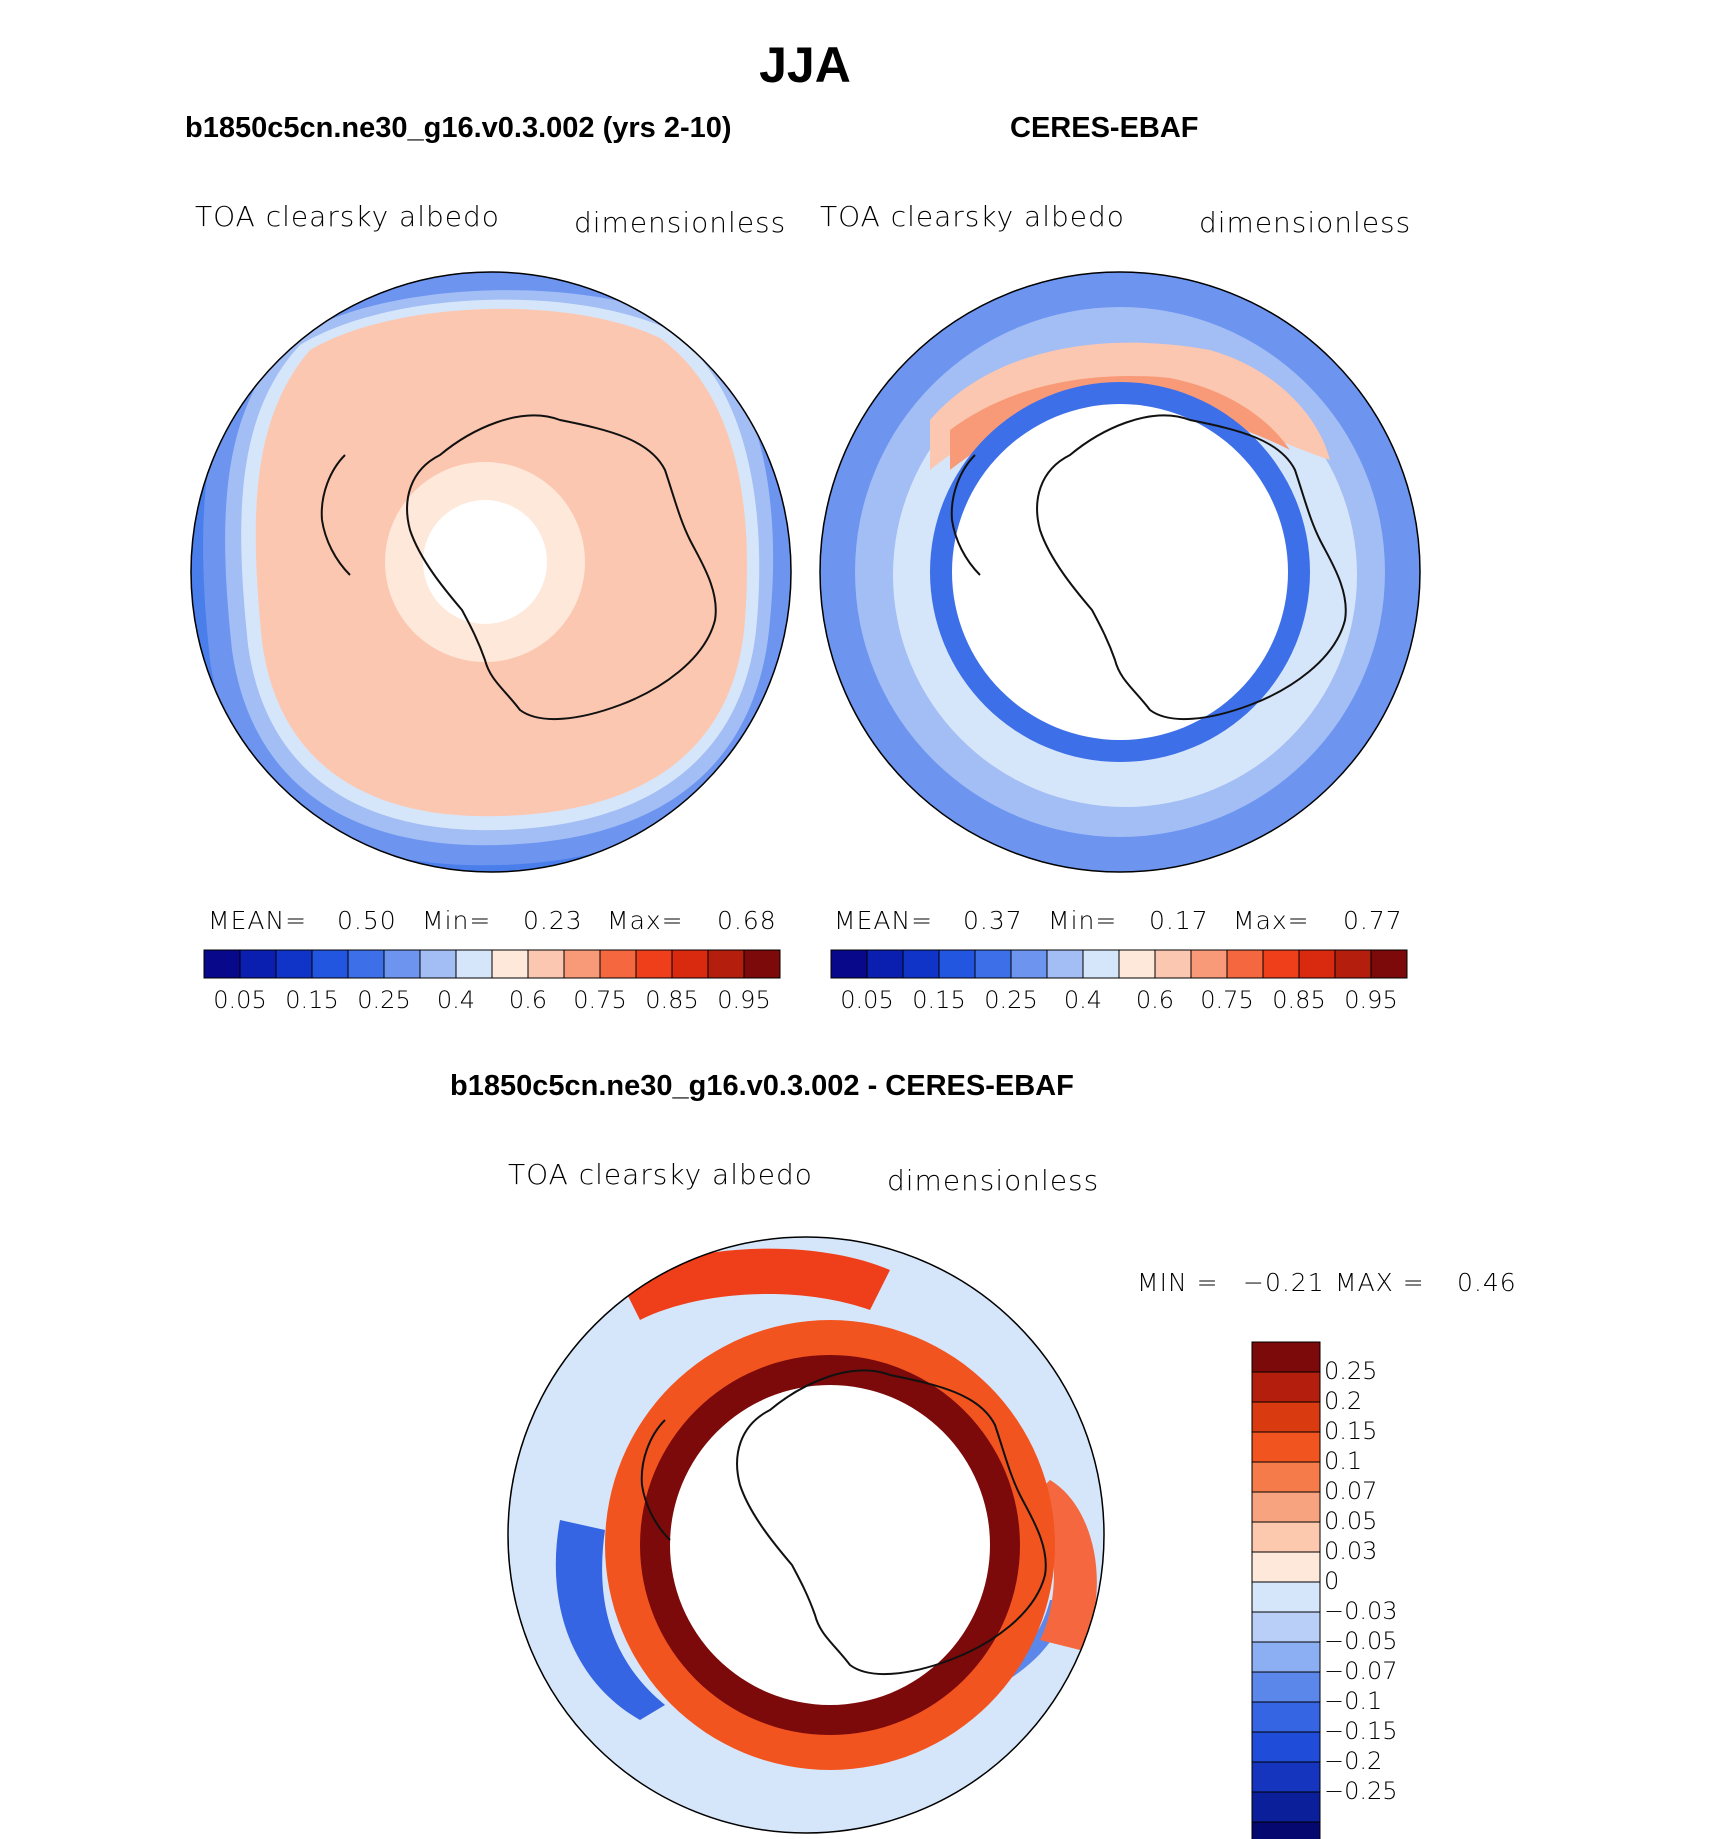 This screenshot has height=1839, width=1710. Describe the element at coordinates (1191, 567) in the screenshot. I see `obs-antarctica-coast` at that location.